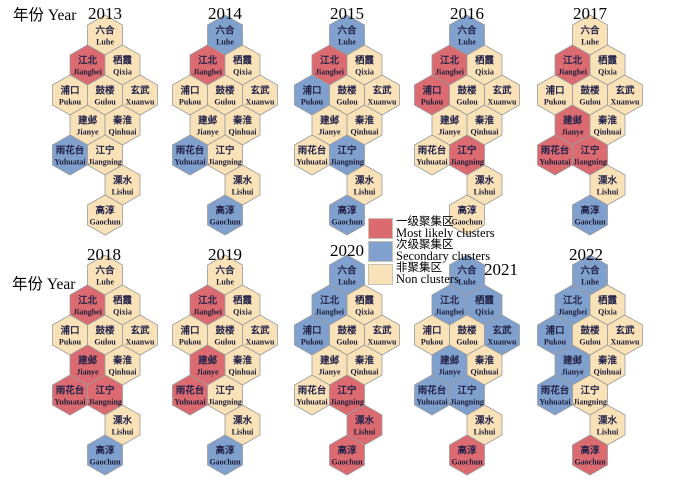 The width and height of the screenshot is (700, 483). Describe the element at coordinates (467, 391) in the screenshot. I see `hex-label-zh-2021-jiangning: 江宁` at that location.